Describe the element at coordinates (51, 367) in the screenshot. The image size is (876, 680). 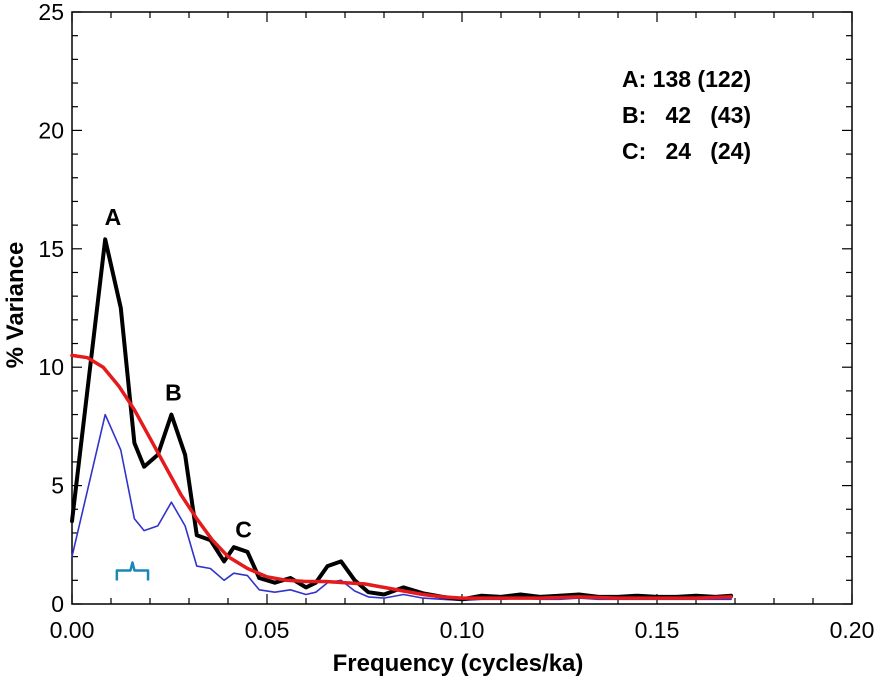
I see `y-tick-label: 10` at that location.